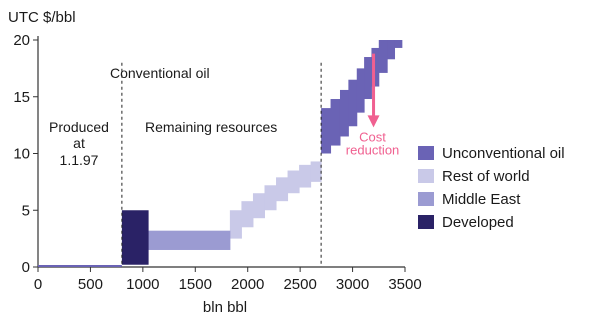  What do you see at coordinates (135, 237) in the screenshot?
I see `block-developed` at bounding box center [135, 237].